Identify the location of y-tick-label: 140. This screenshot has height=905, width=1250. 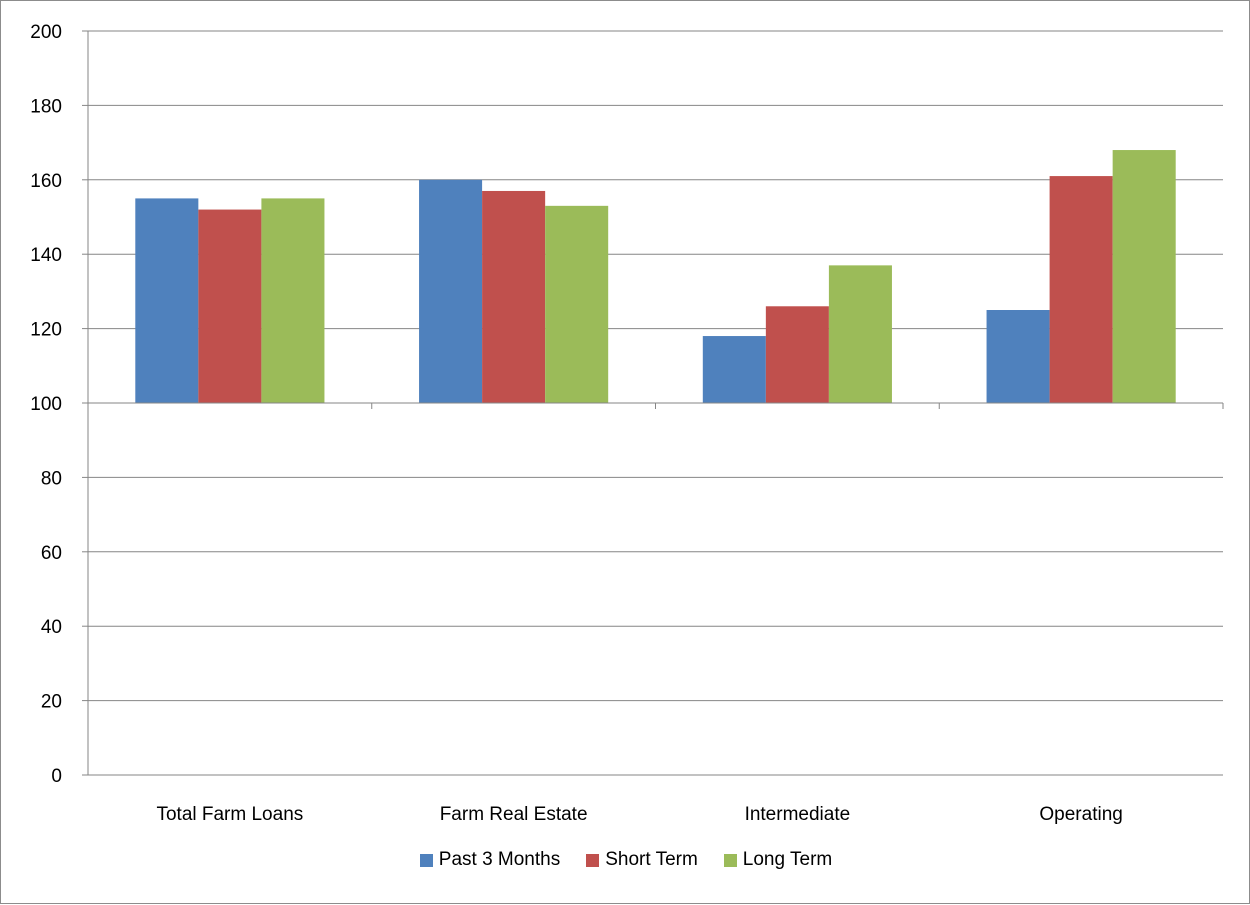
(46, 255).